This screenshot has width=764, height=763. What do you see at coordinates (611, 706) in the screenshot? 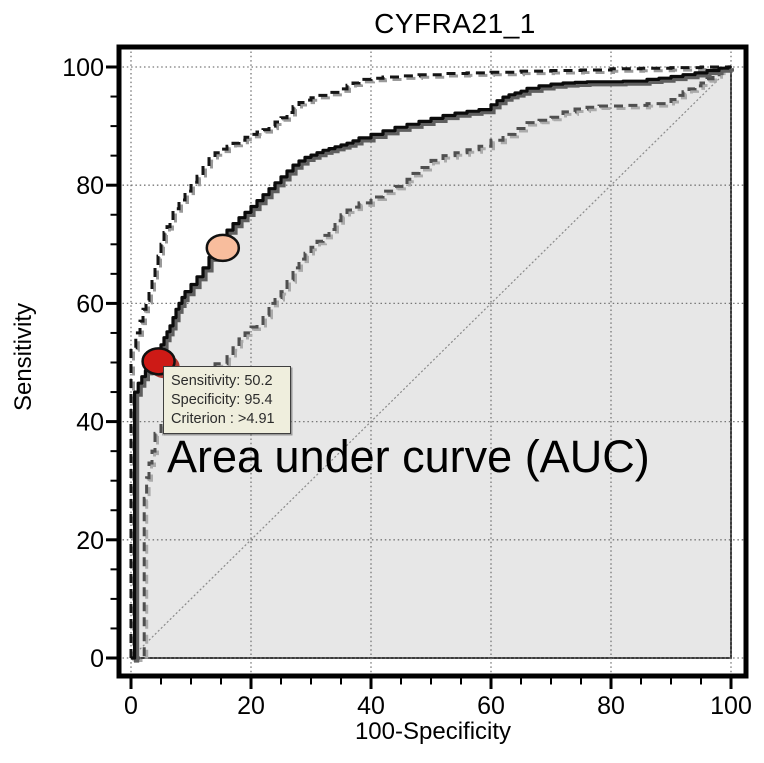
I see `x-tick-label: 80` at bounding box center [611, 706].